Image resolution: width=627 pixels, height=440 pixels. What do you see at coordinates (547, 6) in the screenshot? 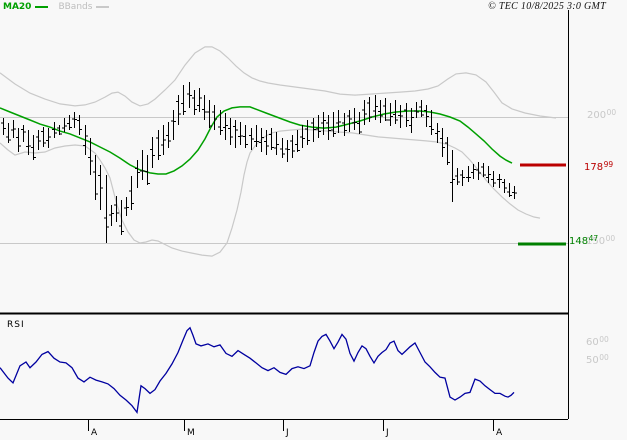
I see `copyright-text: © TEC 10/8/2025 3:0 GMT` at bounding box center [547, 6].